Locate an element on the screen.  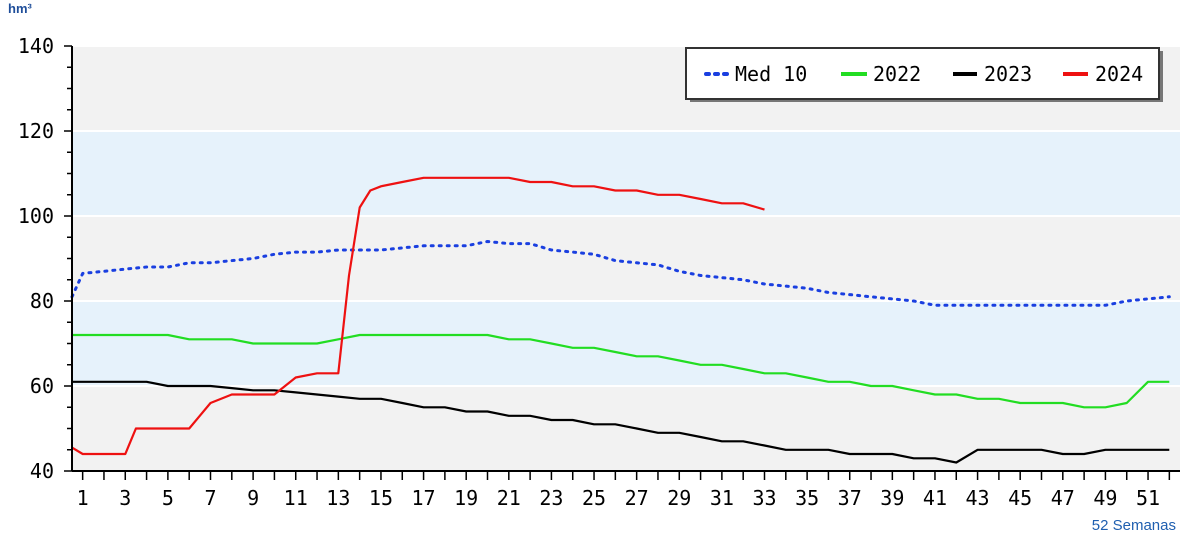
legend-label-2023: 2023 is located at coordinates (1008, 74).